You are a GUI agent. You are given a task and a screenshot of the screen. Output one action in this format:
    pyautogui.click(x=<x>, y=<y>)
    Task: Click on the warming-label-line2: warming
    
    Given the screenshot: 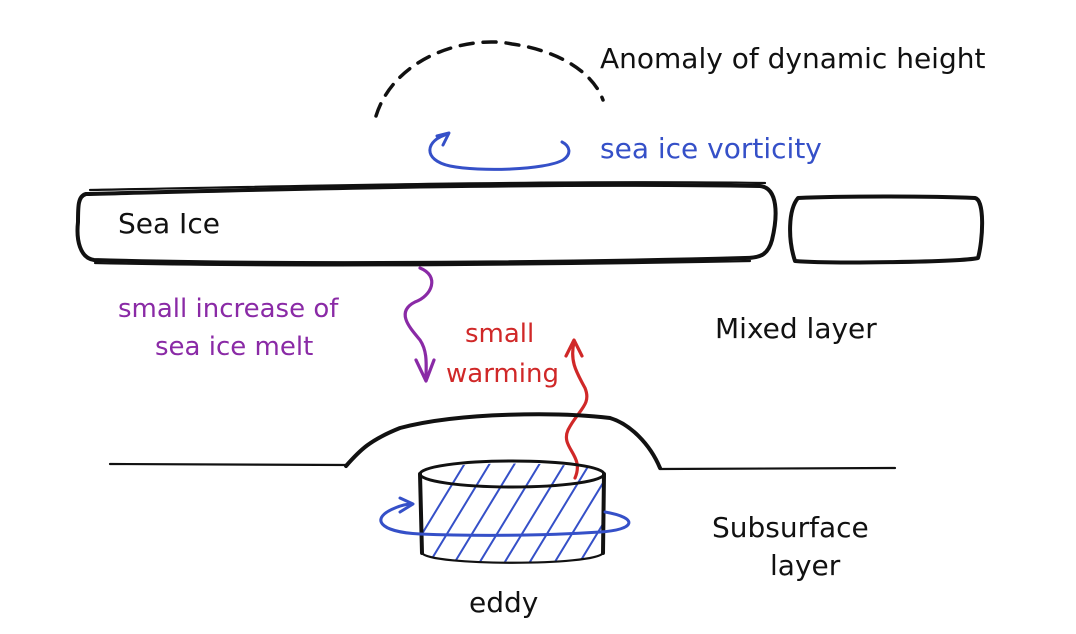 What is the action you would take?
    pyautogui.click(x=502, y=374)
    